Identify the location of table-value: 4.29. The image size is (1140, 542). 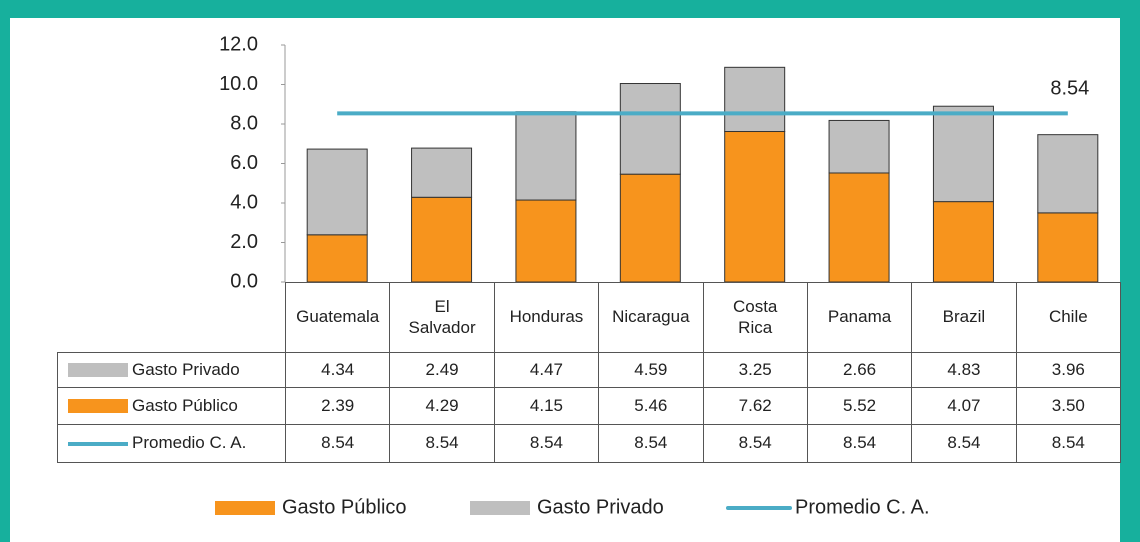
(442, 406).